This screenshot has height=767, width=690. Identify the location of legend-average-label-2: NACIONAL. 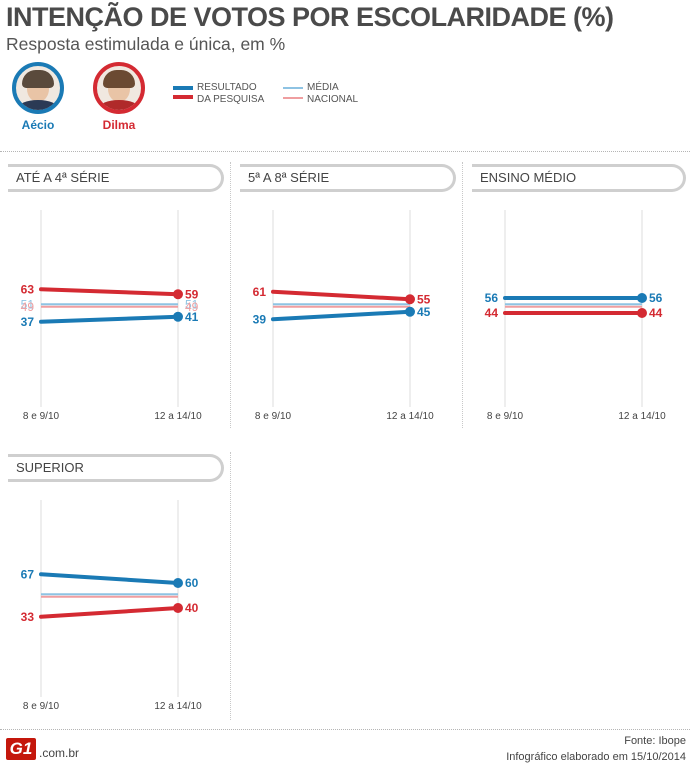
(333, 99).